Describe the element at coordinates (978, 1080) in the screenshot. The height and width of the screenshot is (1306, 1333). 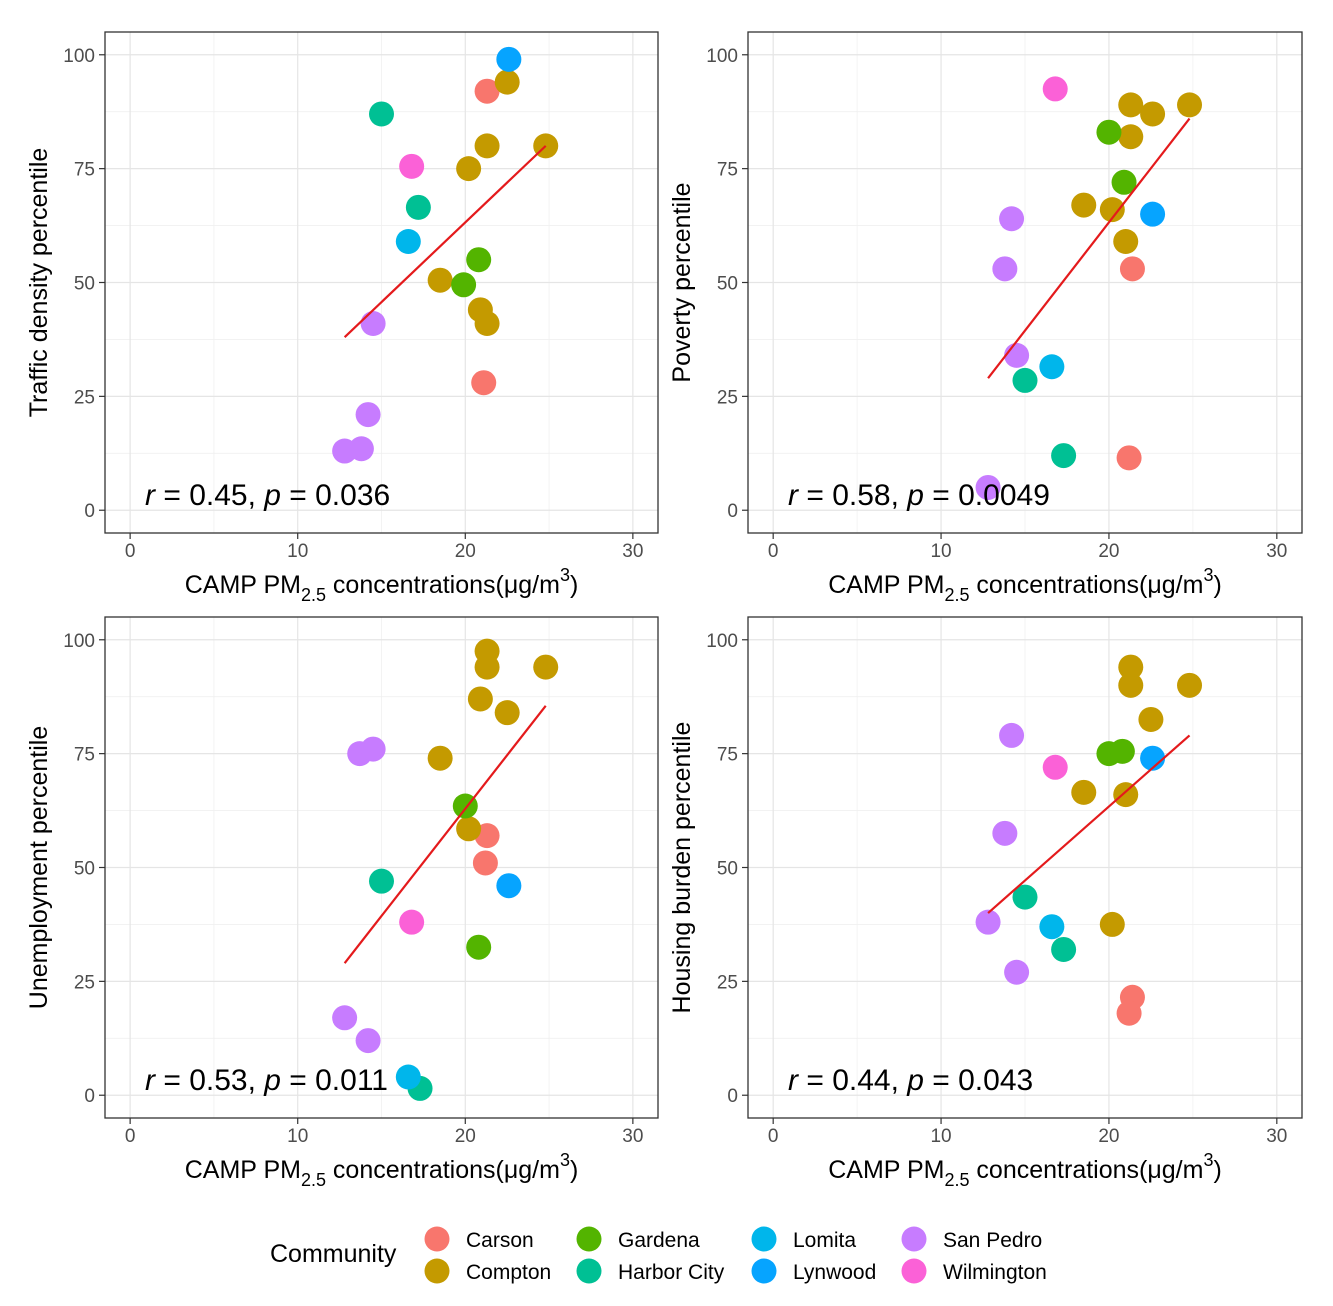
I see `stat-p-value: = 0.043` at that location.